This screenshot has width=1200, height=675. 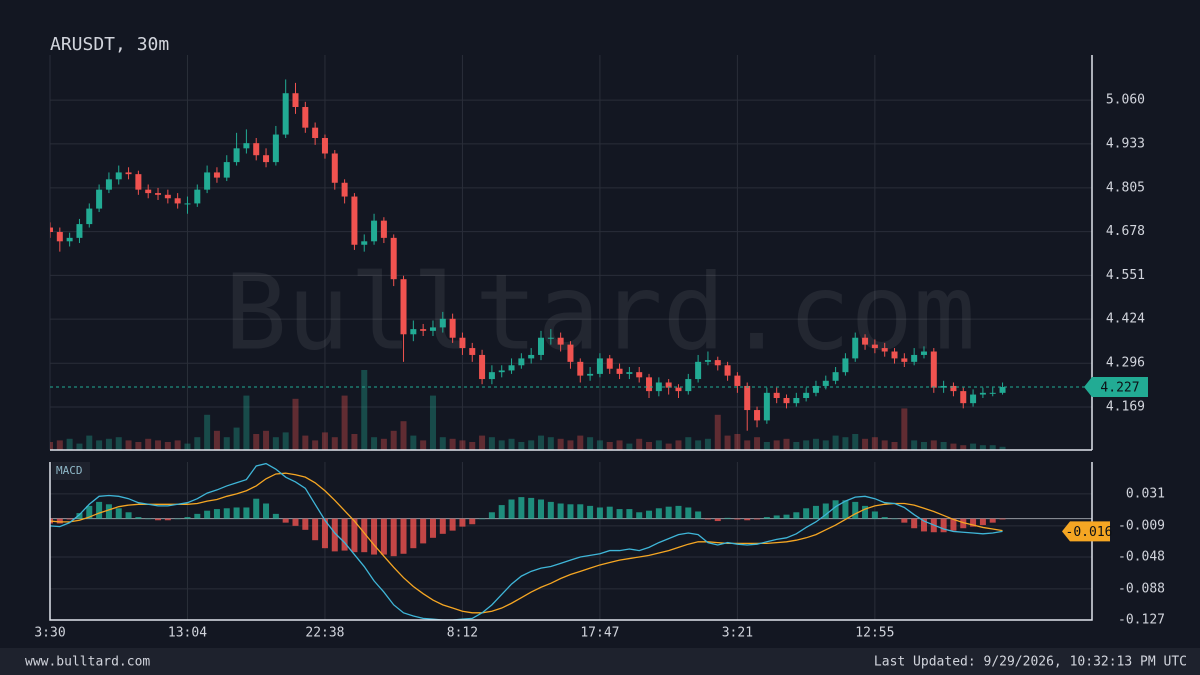 I want to click on y-tick-label: -0.088, so click(x=1141, y=588).